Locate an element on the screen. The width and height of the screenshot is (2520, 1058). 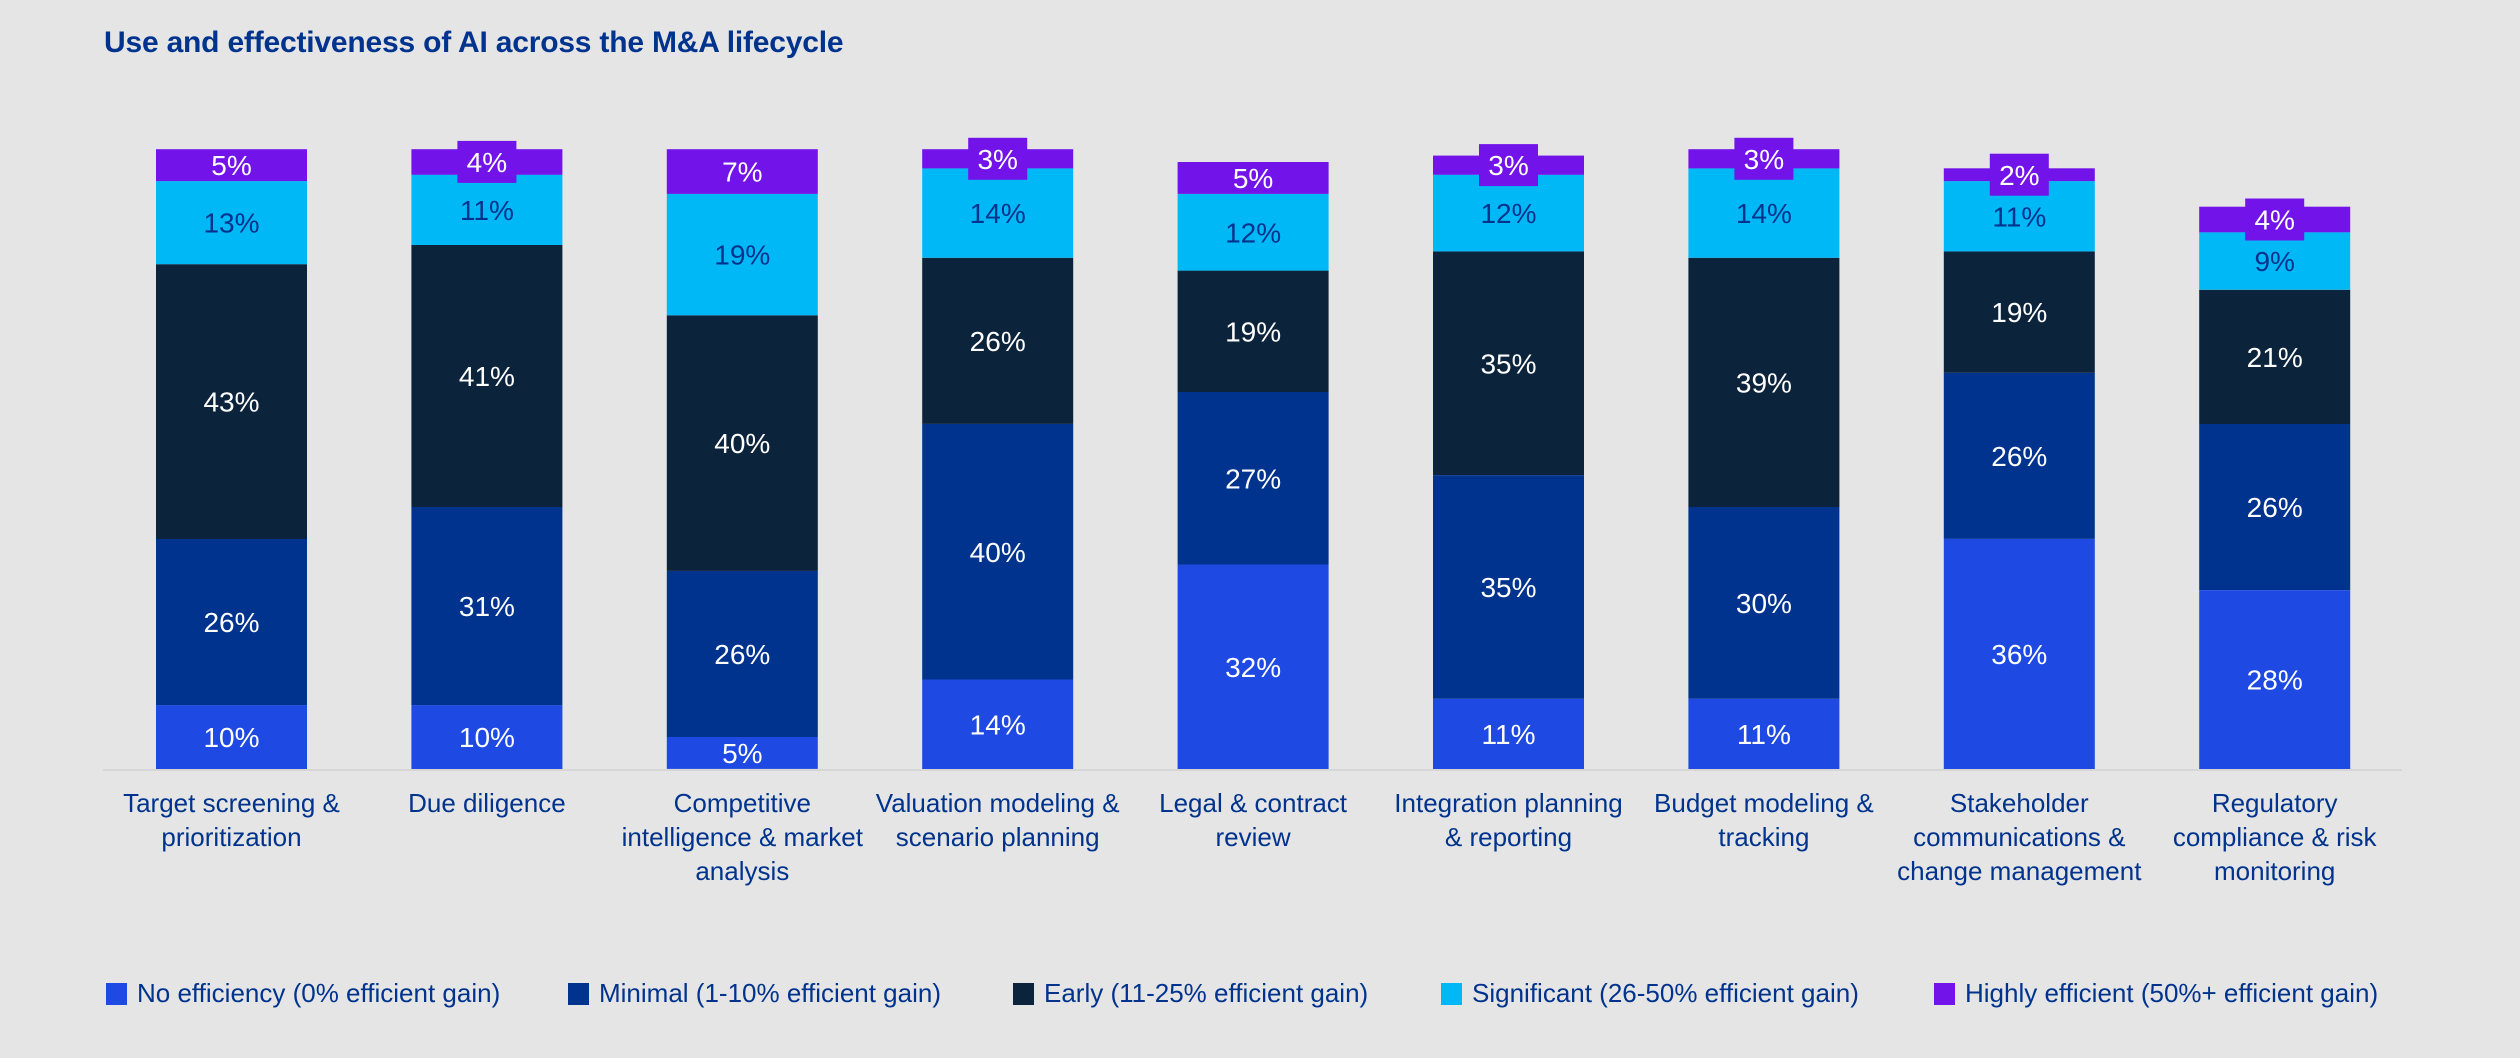
category-label: Budget modeling & tracking is located at coordinates (1764, 820).